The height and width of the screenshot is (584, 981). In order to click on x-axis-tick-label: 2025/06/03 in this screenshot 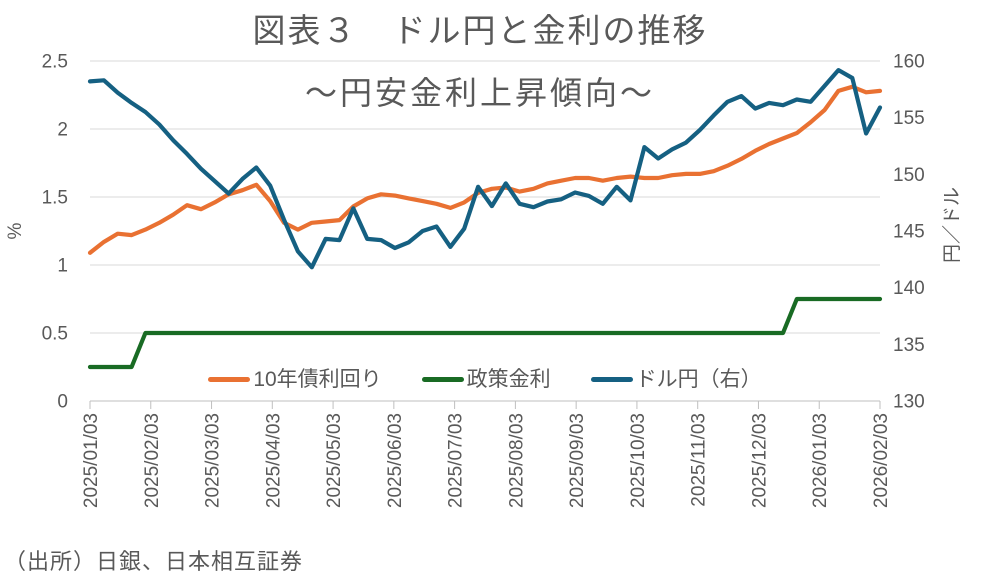, I will do `click(395, 460)`.